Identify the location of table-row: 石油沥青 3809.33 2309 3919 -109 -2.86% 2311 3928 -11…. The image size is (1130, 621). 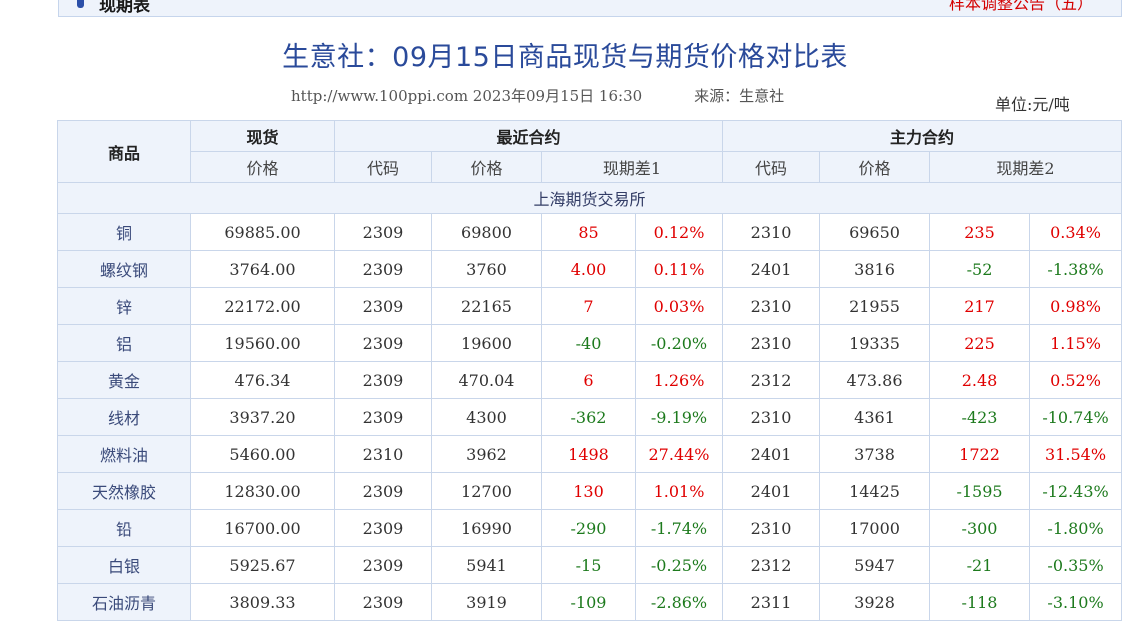
(590, 602).